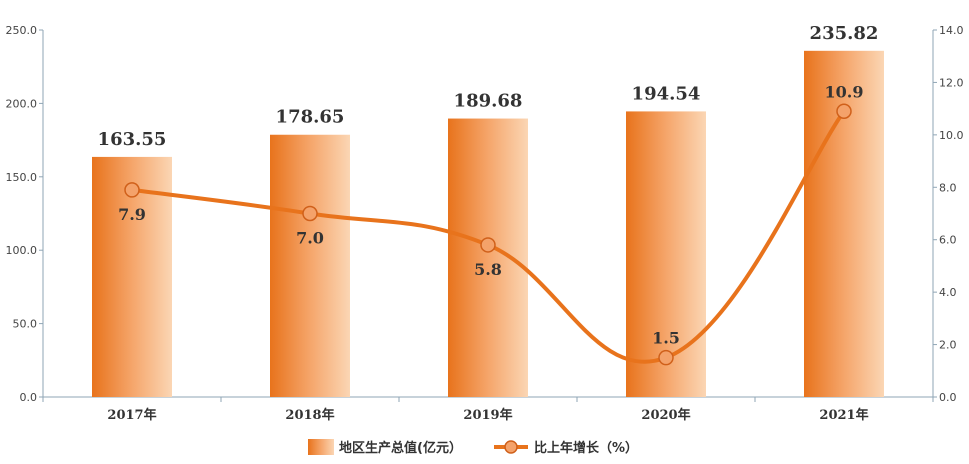 This screenshot has width=969, height=464. Describe the element at coordinates (666, 93) in the screenshot. I see `bar-value-label: 194.54` at that location.